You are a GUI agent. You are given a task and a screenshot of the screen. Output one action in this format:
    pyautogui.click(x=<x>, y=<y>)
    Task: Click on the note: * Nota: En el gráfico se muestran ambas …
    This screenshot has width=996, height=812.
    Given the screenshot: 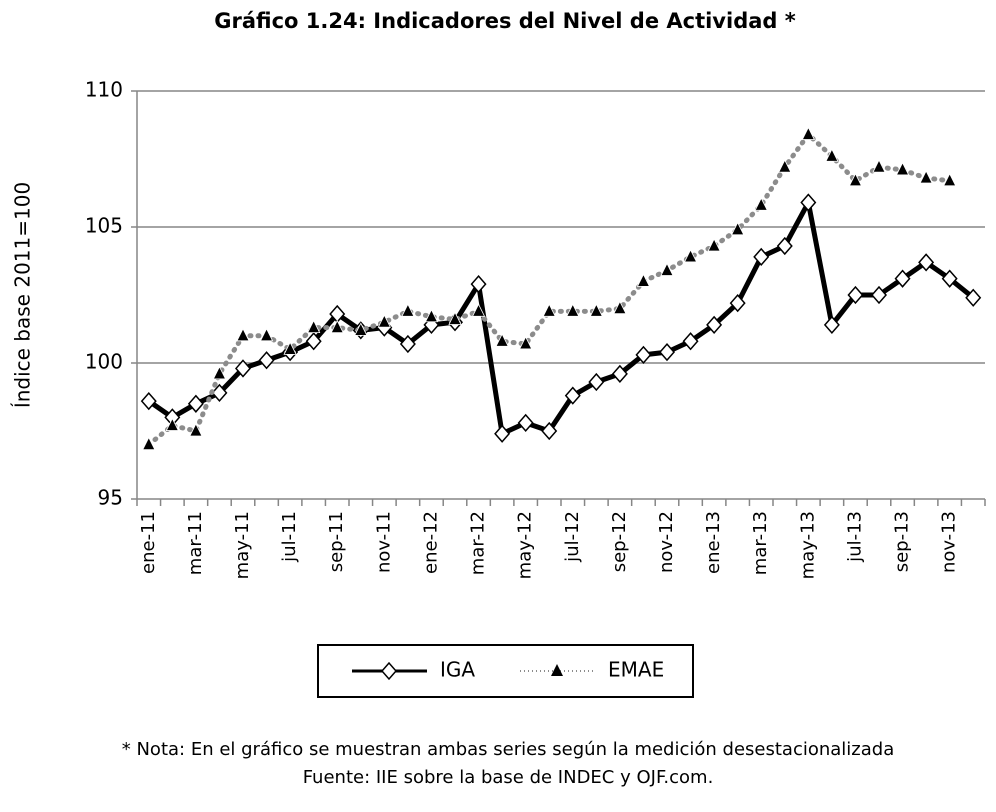 What is the action you would take?
    pyautogui.click(x=508, y=749)
    